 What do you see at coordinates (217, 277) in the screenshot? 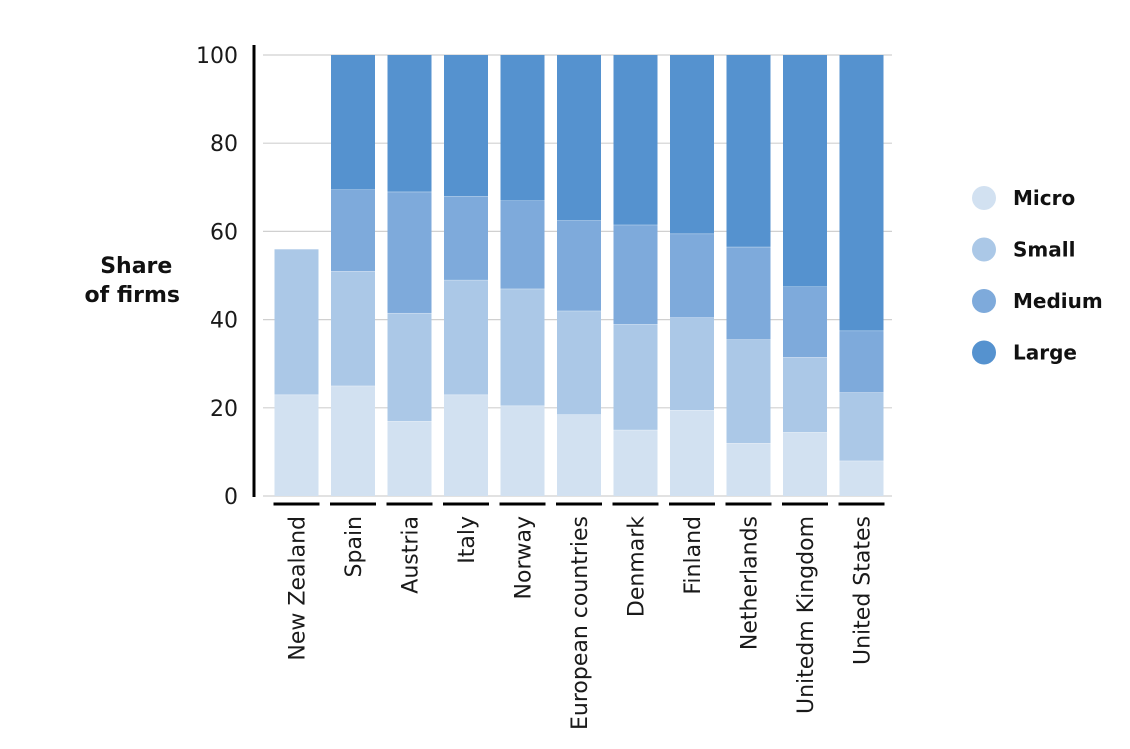
I see `y-tick-labels: 0 20 40 60 80 100` at bounding box center [217, 277].